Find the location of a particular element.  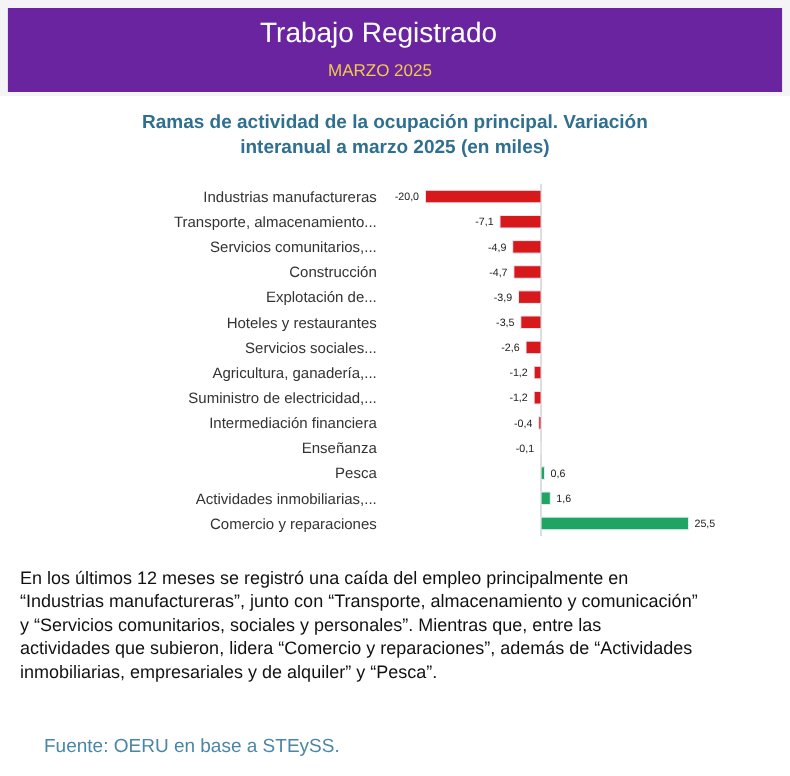

text: En los últimos 12 meses se registró una caída del empleo principalmente en “Industrias manufactureras”, junto con “Transporte, almacenamiento y comunicación” y “Servicios comunitarios, sociales y personales”. Mientras que, entre las actividades que subieron, lidera “Comercio y reparaciones”, además de “Actividades inmobiliarias, empresariales y de alquiler” y “Pesca”. is located at coordinates (359, 625).